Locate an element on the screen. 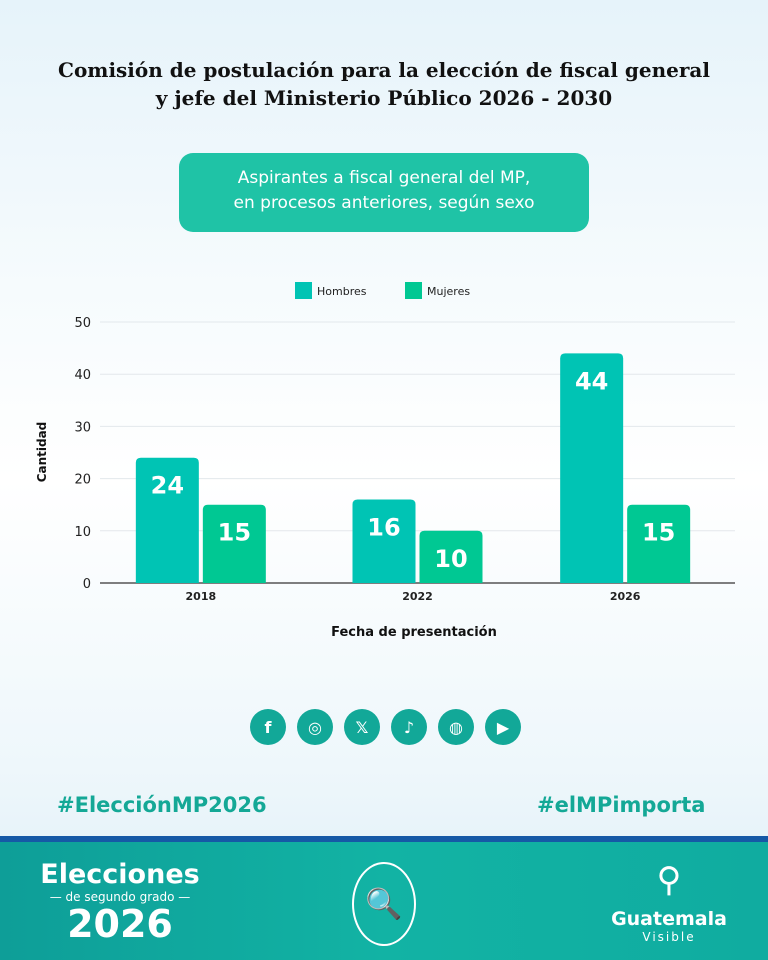  y-axis-label: Cantidad is located at coordinates (42, 452).